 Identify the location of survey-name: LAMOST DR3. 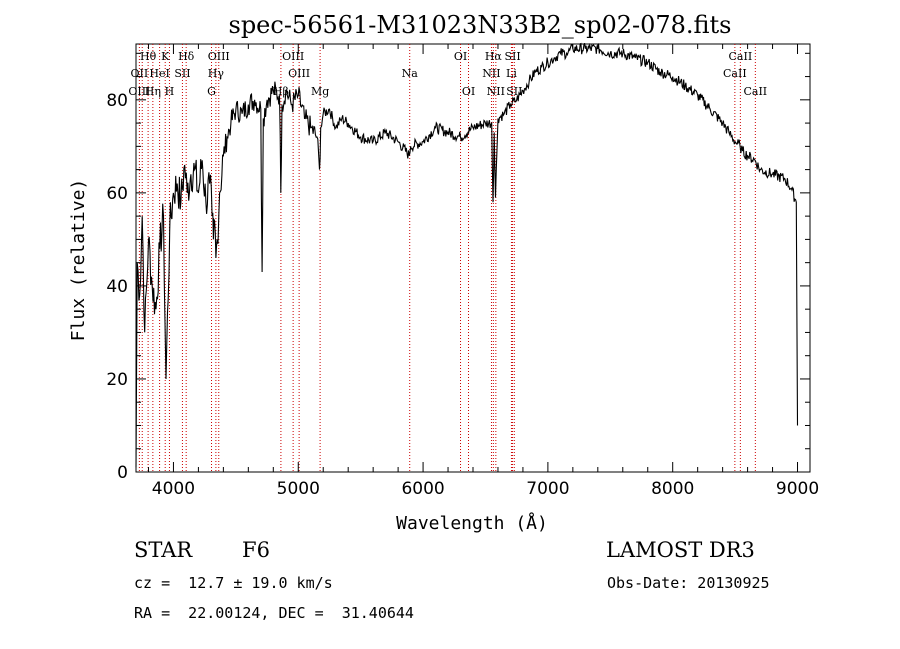
(680, 550).